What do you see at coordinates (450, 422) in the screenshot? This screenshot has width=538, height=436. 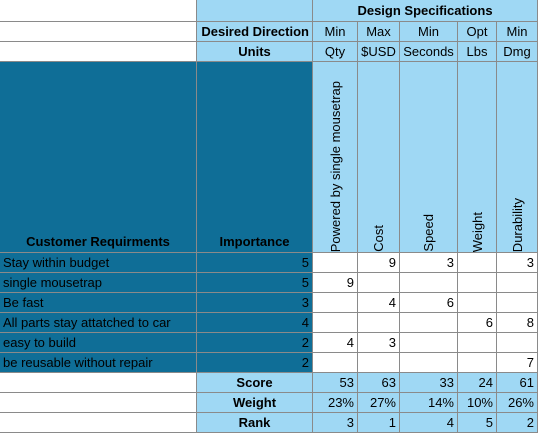 I see `summary-value-text: 4` at bounding box center [450, 422].